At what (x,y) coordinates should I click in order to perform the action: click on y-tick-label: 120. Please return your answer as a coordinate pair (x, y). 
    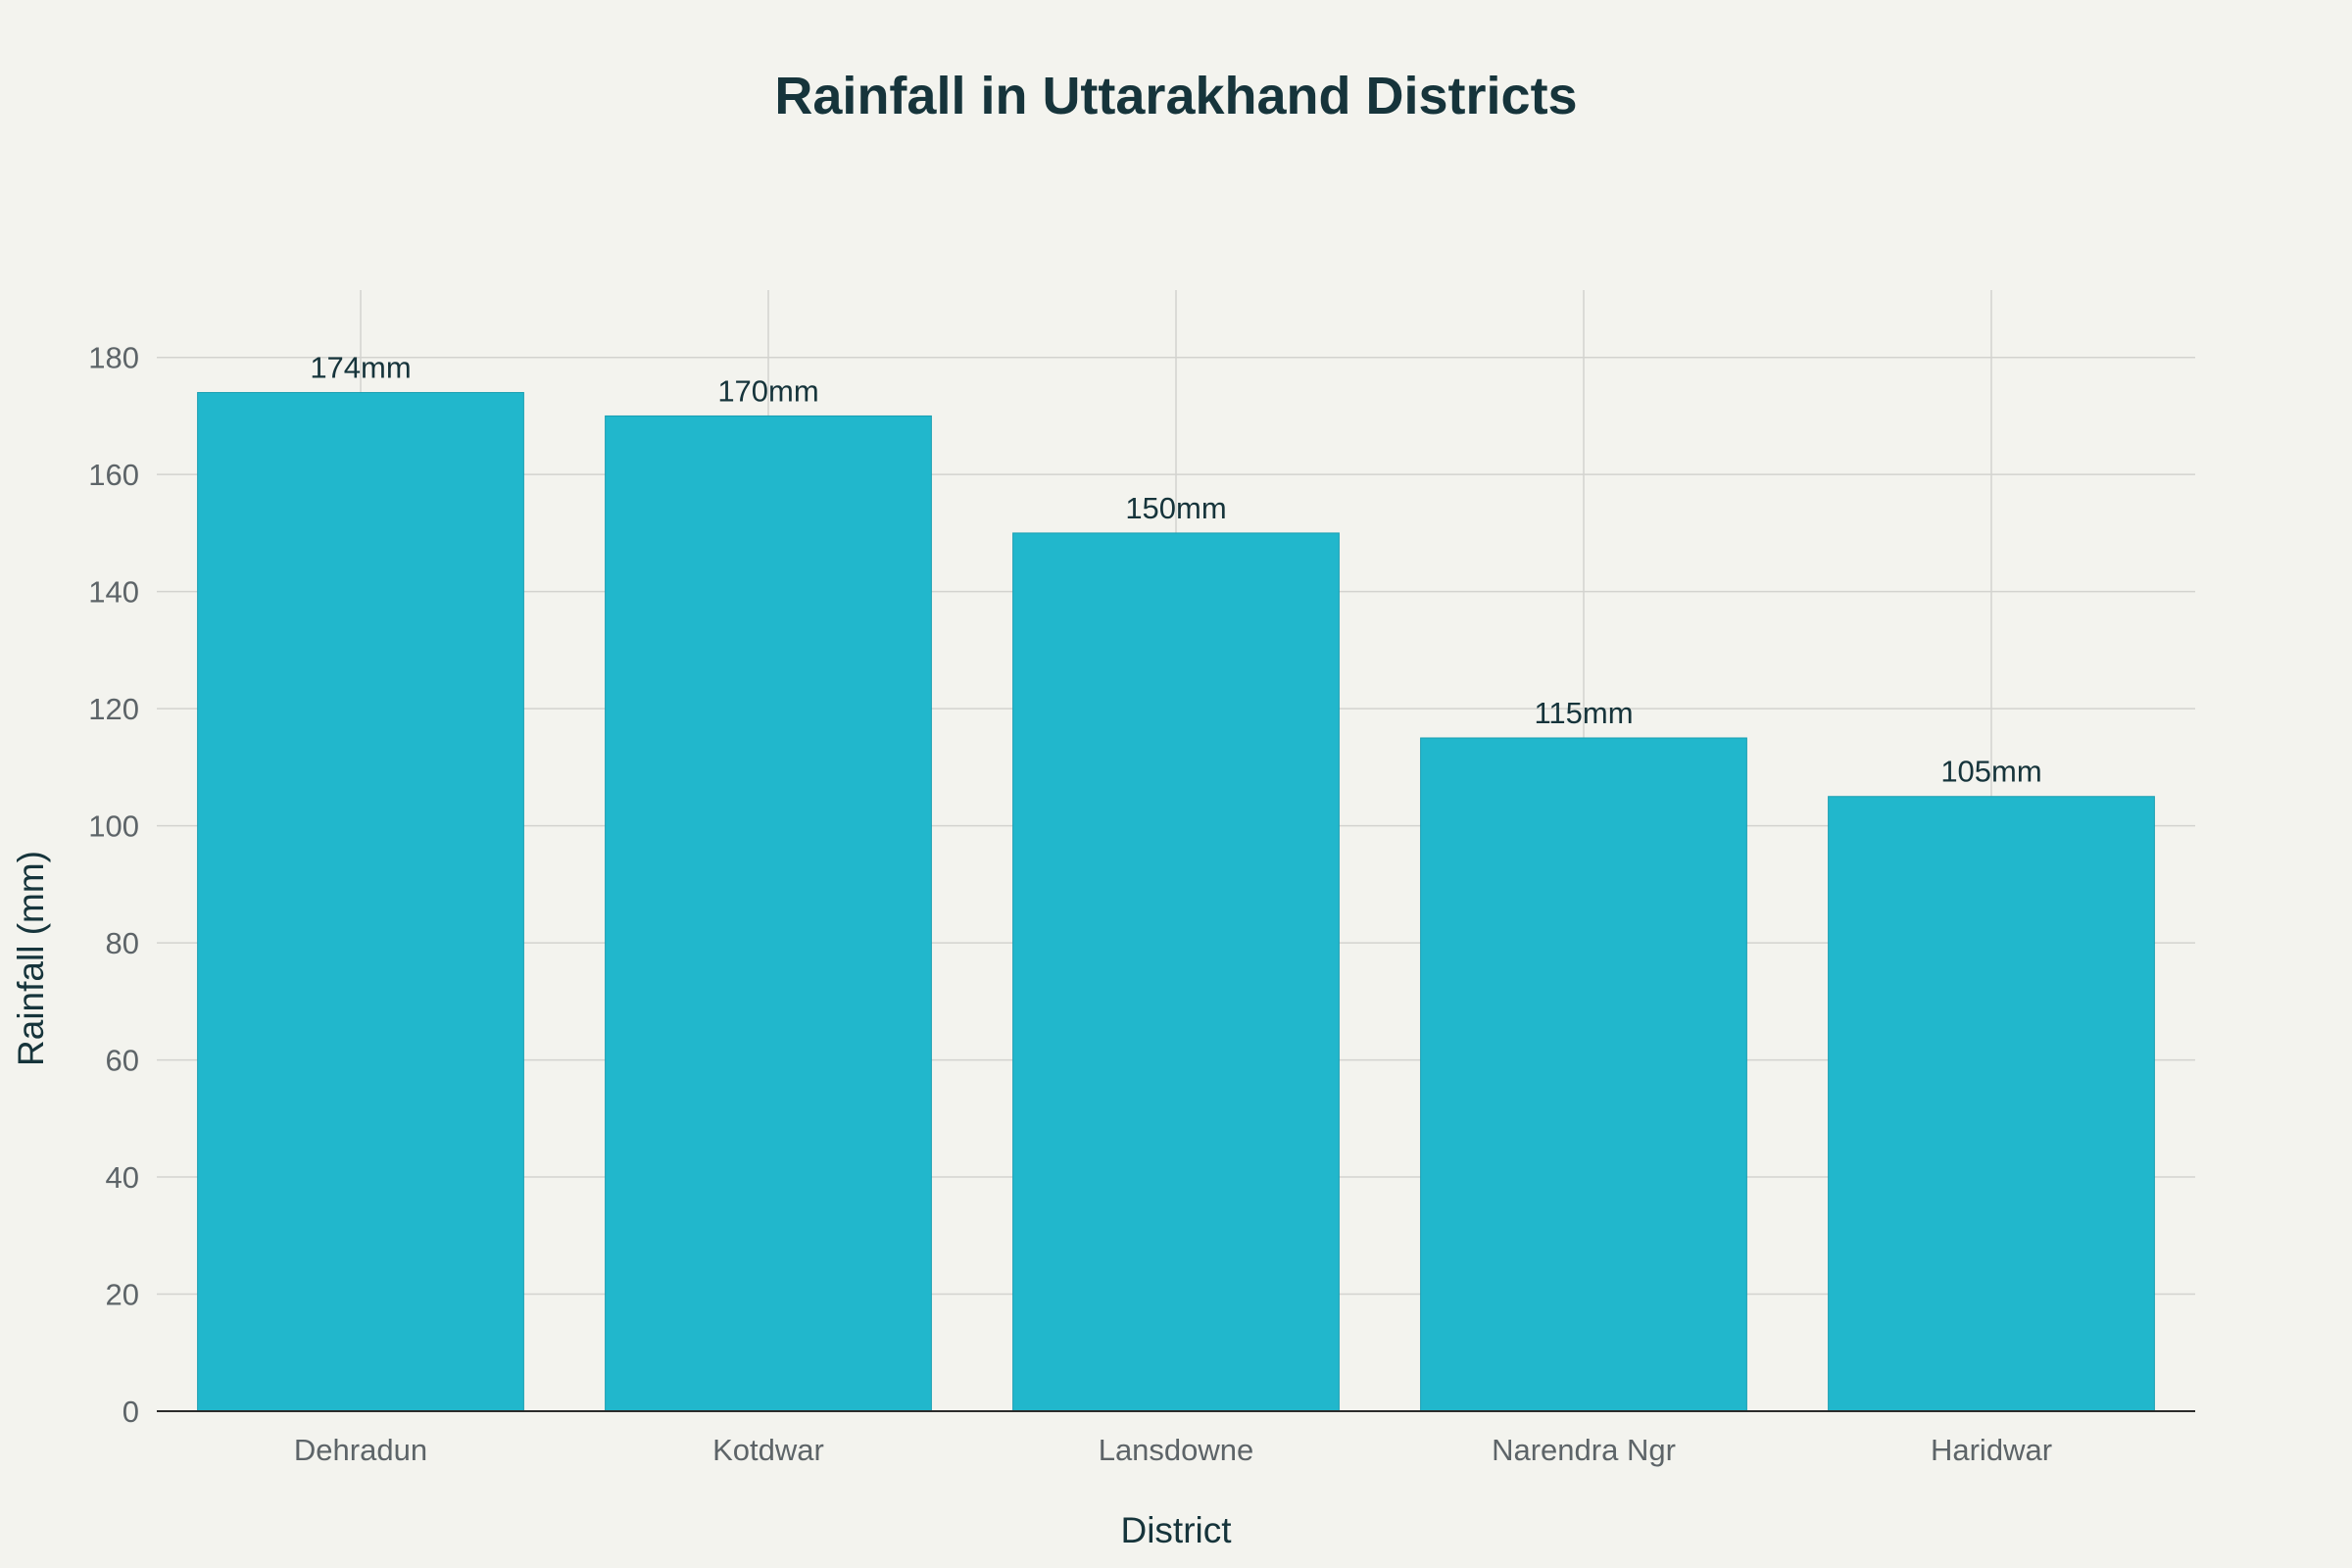
    Looking at the image, I should click on (113, 709).